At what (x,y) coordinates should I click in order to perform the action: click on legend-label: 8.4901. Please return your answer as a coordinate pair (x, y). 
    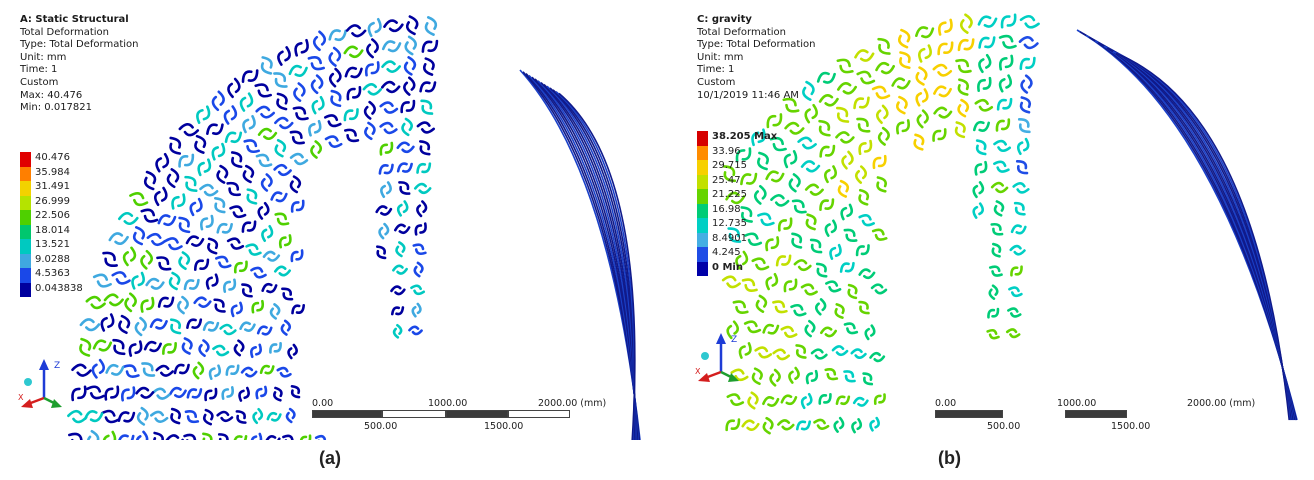
    Looking at the image, I should click on (729, 238).